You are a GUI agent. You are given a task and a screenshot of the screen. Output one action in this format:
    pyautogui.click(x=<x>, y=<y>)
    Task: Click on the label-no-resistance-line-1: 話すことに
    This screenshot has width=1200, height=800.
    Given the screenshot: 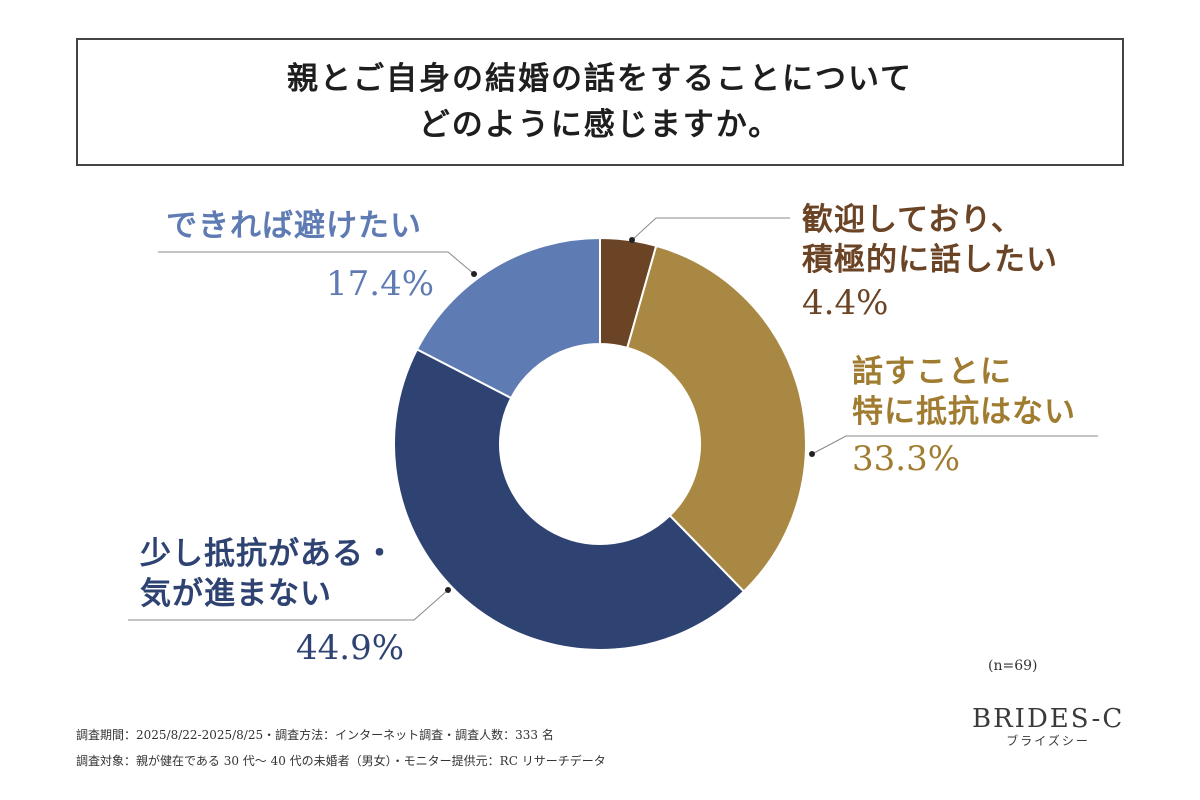 What is the action you would take?
    pyautogui.click(x=932, y=372)
    